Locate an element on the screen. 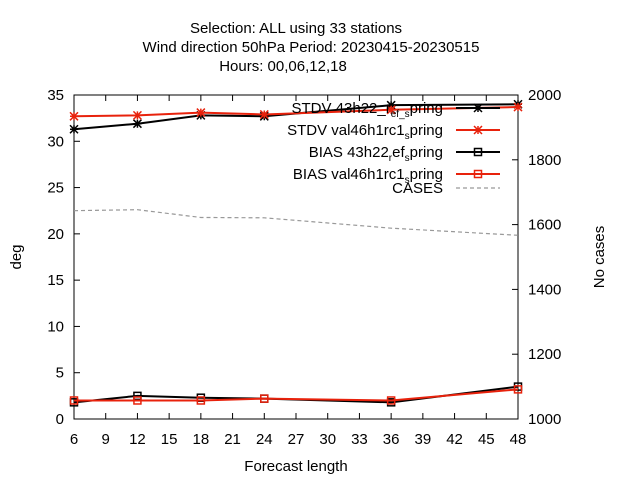 This screenshot has height=480, width=640. title-line-1: Selection: ALL using 33 stations is located at coordinates (296, 28).